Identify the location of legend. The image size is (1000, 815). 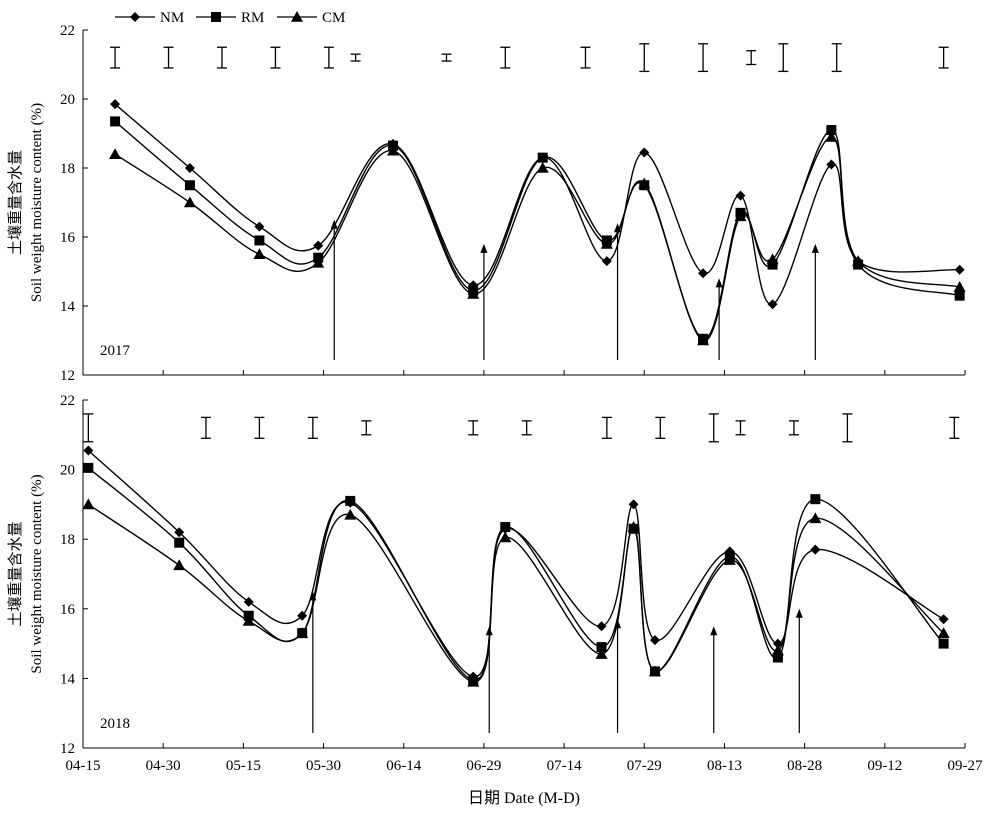
(216, 16).